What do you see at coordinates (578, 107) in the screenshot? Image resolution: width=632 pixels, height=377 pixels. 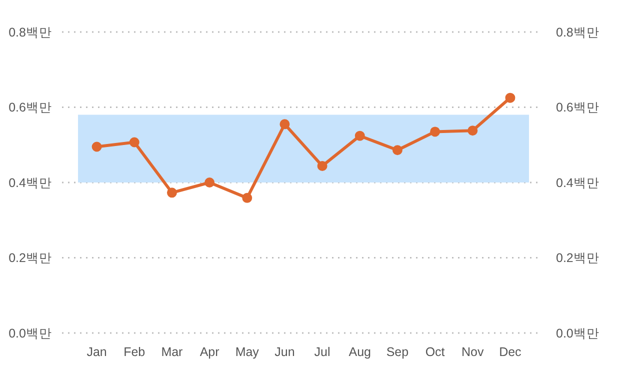 I see `y2-tick-label: 0.6백만` at bounding box center [578, 107].